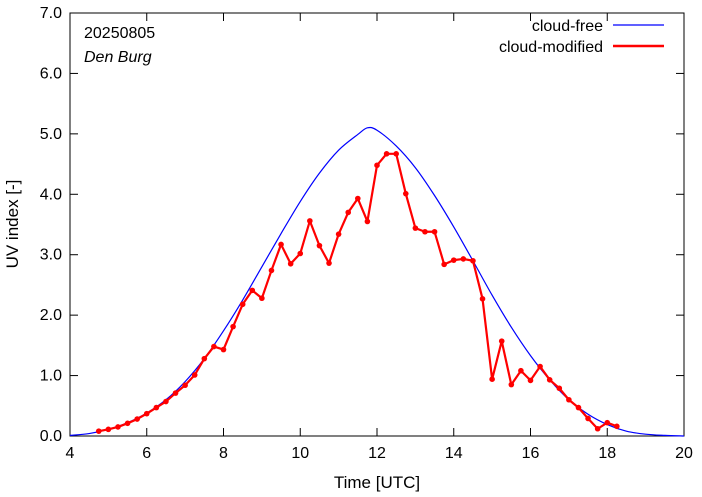 The image size is (702, 497). Describe the element at coordinates (51, 134) in the screenshot. I see `y-tick-label: 5.0` at that location.